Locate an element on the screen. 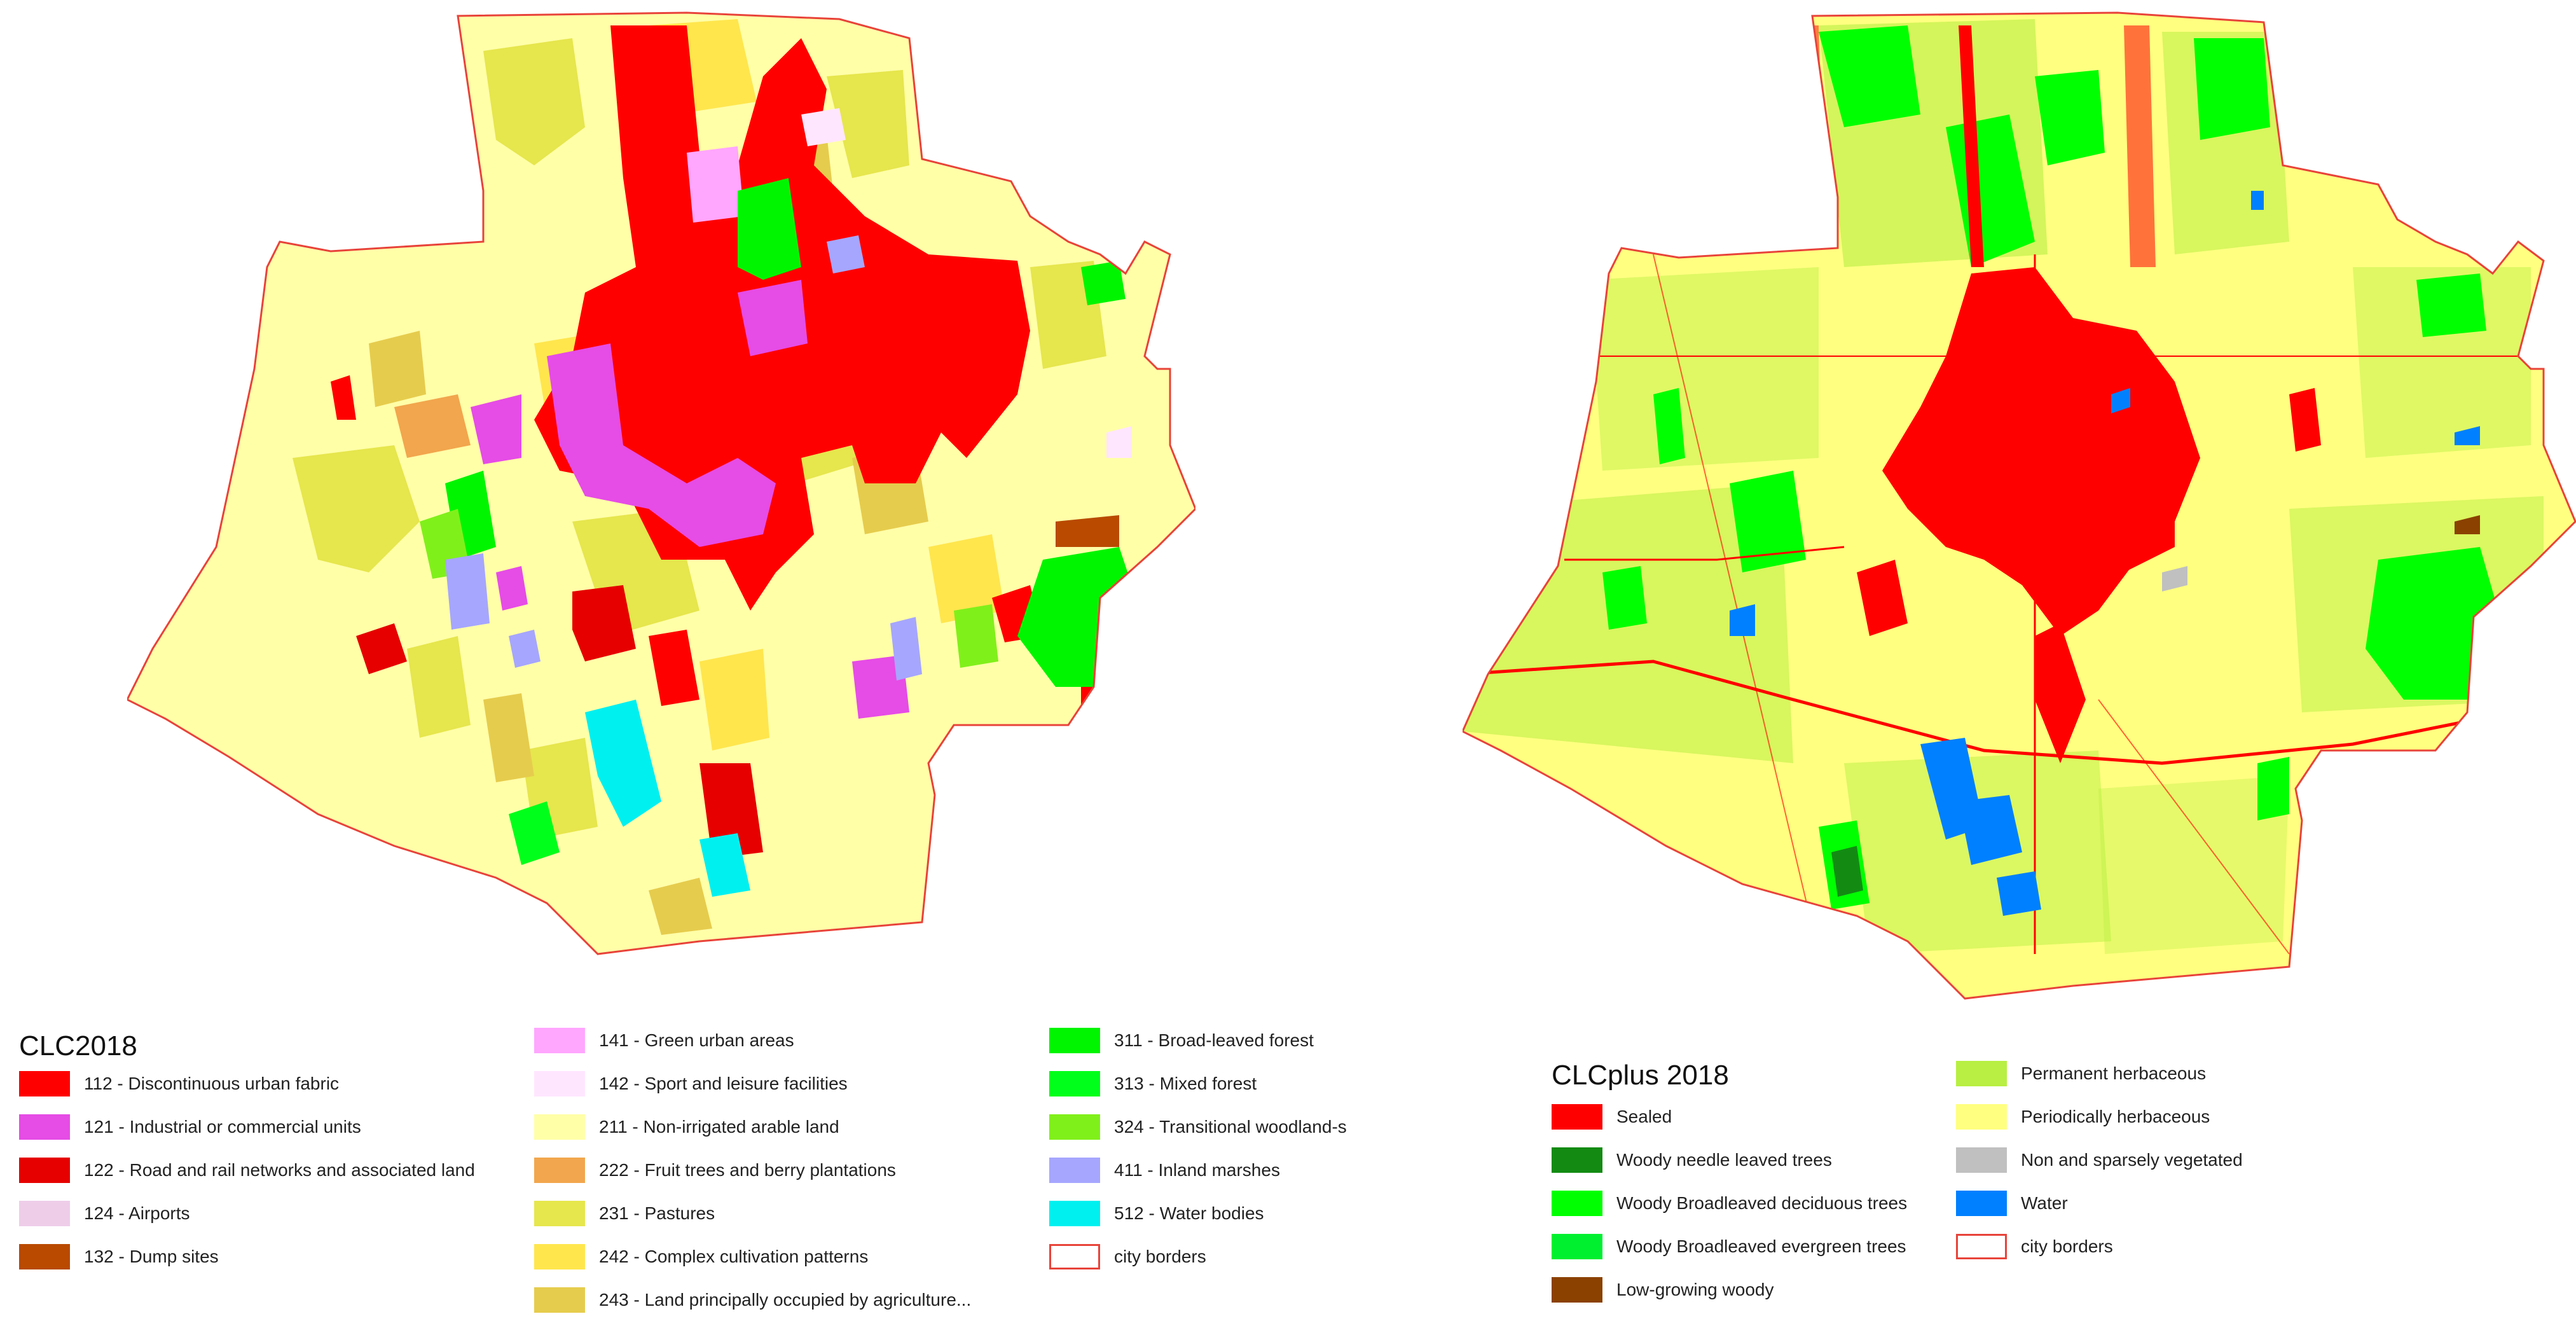 The height and width of the screenshot is (1321, 2576). legend-item-411: 411 - Inland marshes is located at coordinates (1164, 1170).